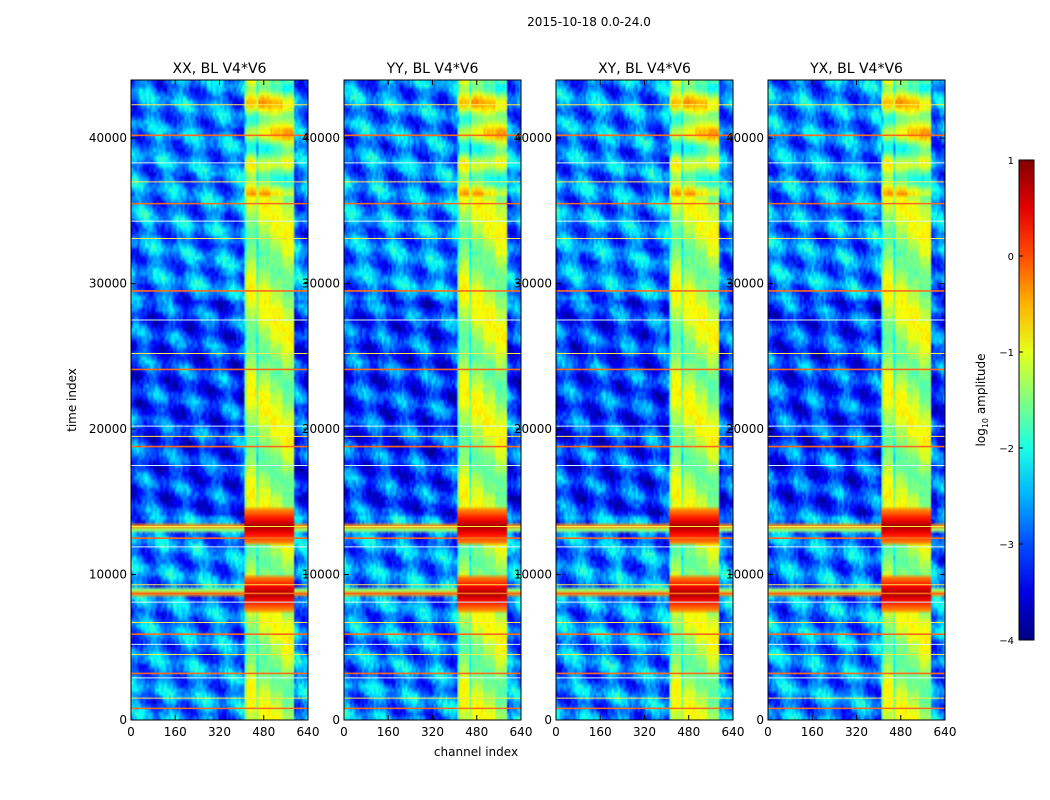 The height and width of the screenshot is (800, 1050). I want to click on colorbar-label: log10 amplitude, so click(982, 400).